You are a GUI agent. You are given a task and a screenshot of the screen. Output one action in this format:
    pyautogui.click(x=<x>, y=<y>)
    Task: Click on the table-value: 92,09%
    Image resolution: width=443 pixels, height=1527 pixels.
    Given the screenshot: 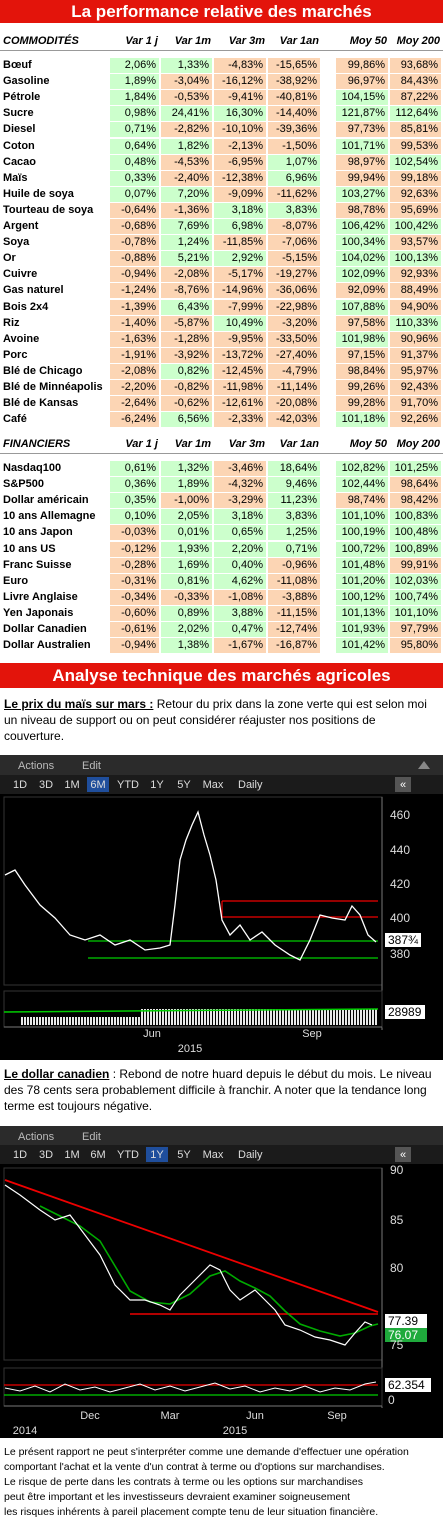 What is the action you would take?
    pyautogui.click(x=362, y=291)
    